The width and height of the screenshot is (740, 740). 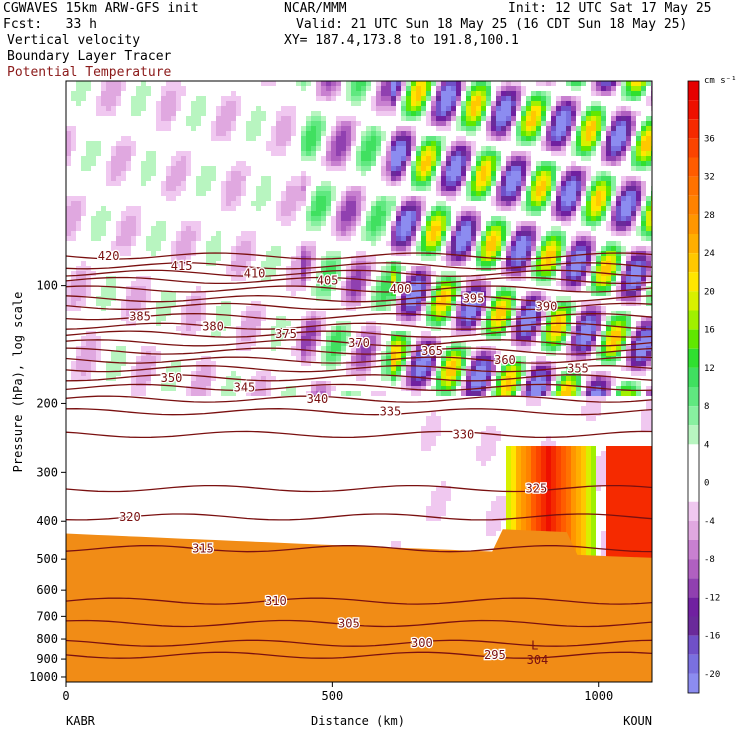 I want to click on y-tick-label: 700, so click(x=47, y=616).